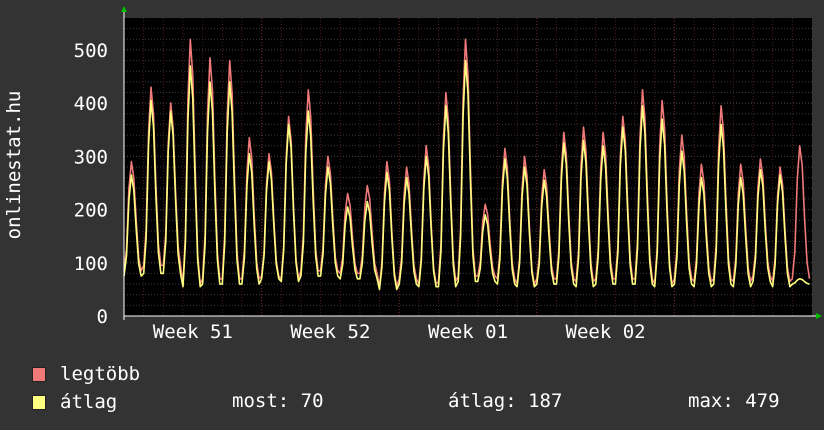 This screenshot has height=430, width=824. I want to click on y-tick-label: 200, so click(91, 211).